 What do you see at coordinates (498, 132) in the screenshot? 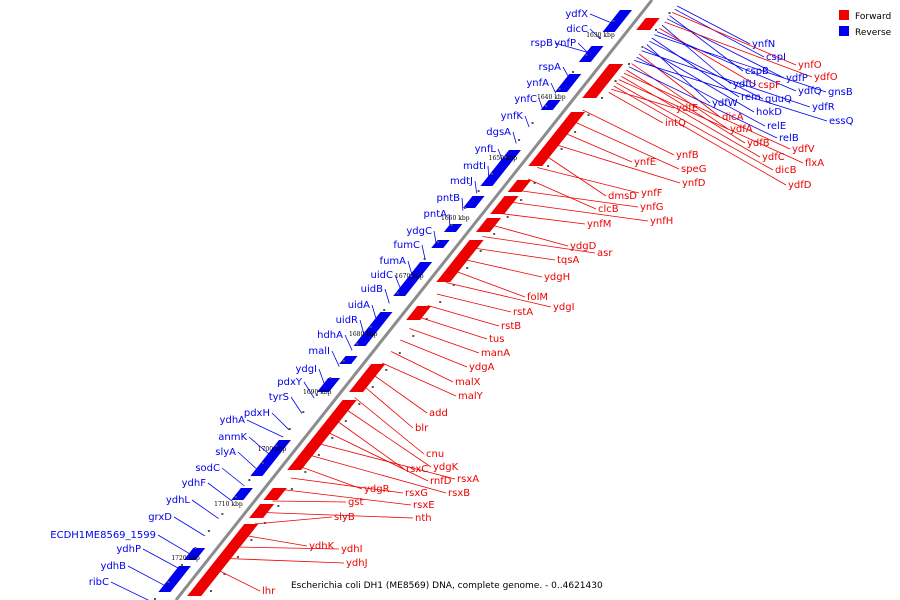
I see `gene-label-dgsa: dgsA` at bounding box center [498, 132].